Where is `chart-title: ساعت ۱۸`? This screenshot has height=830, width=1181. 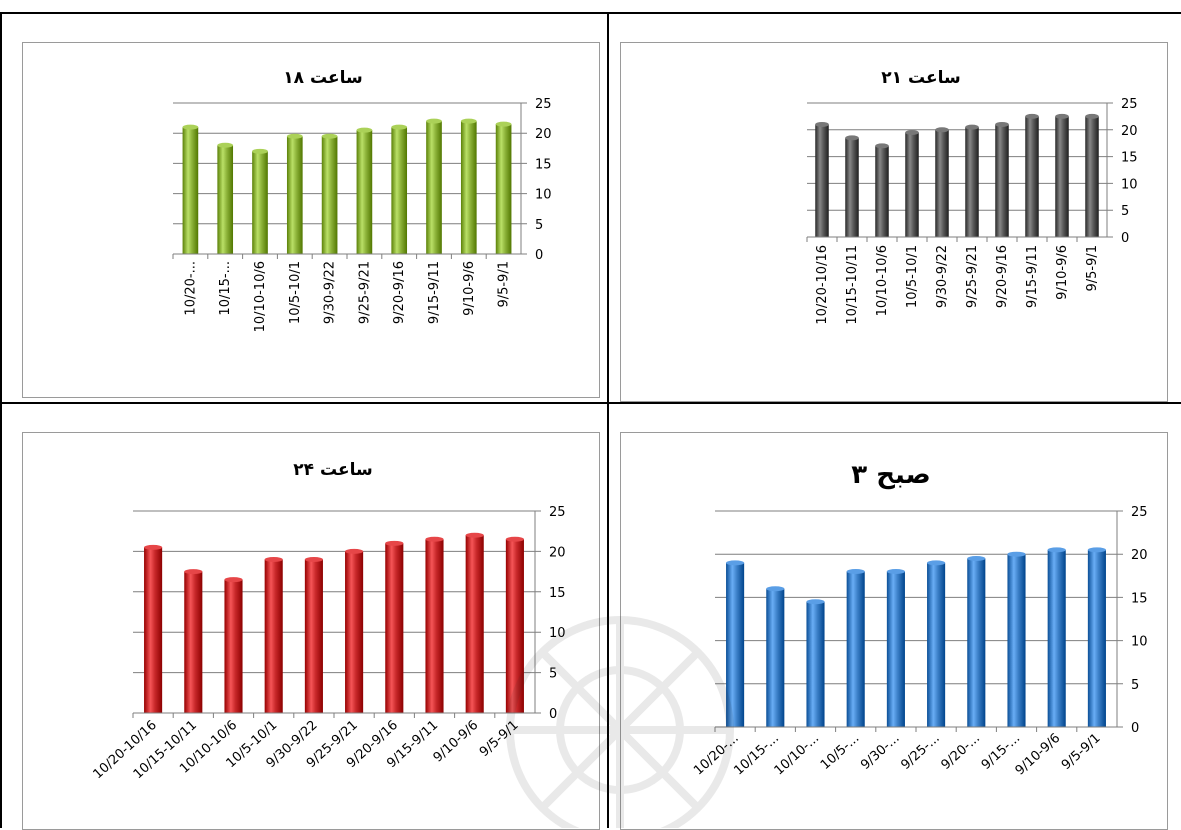 chart-title: ساعت ۱۸ is located at coordinates (322, 78).